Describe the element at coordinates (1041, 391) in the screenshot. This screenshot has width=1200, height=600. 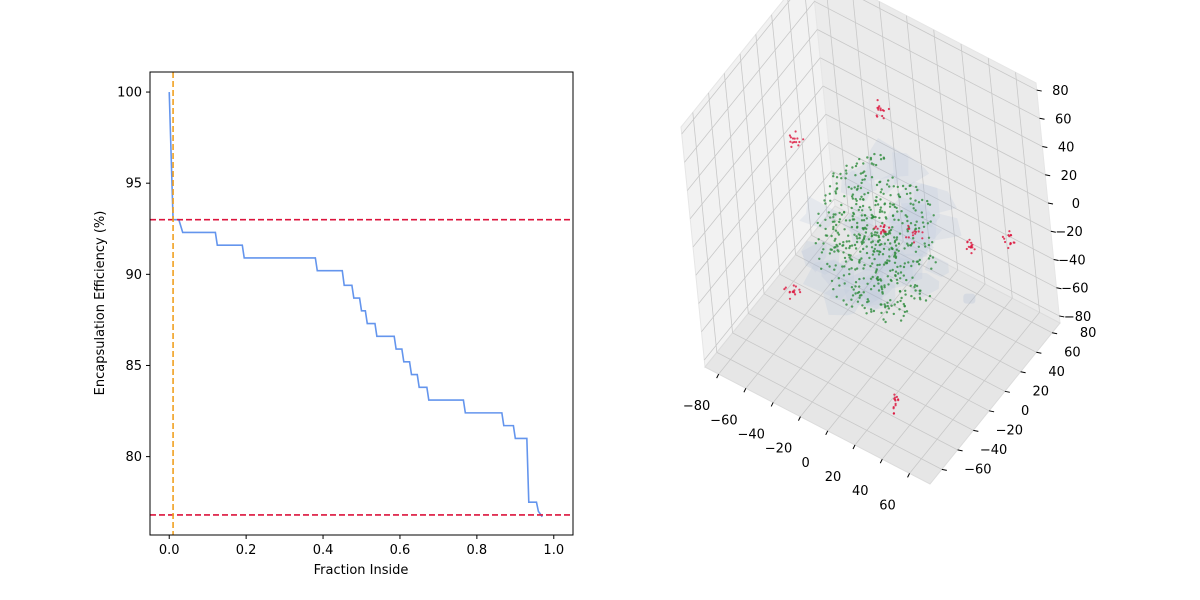
I see `y-tick-label: 20` at that location.